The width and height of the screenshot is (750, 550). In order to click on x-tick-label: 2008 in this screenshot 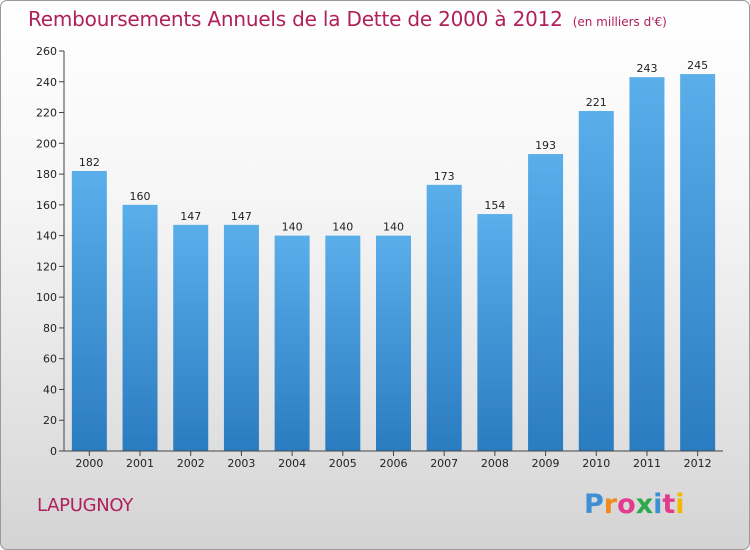, I will do `click(495, 463)`.